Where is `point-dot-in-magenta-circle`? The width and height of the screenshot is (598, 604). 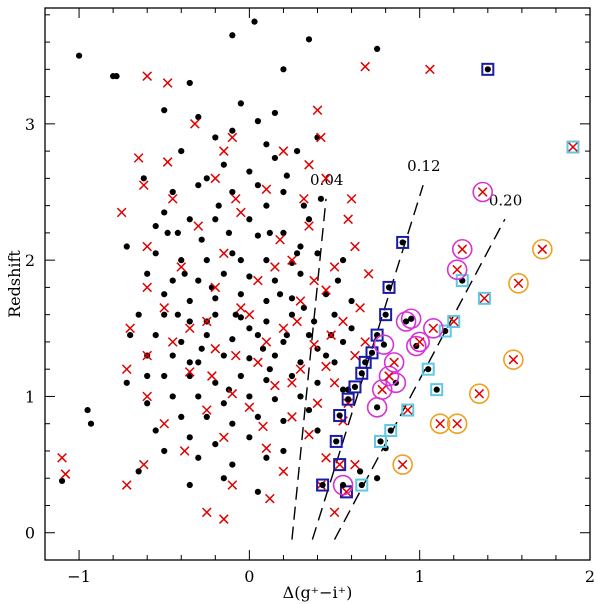
point-dot-in-magenta-circle is located at coordinates (411, 319).